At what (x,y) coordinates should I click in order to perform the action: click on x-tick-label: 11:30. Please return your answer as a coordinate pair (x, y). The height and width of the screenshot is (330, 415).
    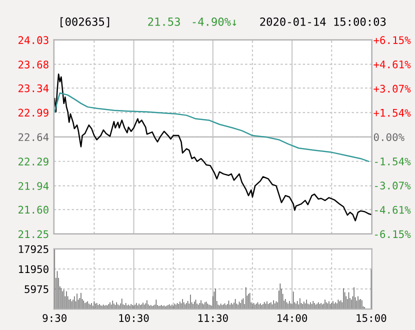
    Looking at the image, I should click on (213, 318).